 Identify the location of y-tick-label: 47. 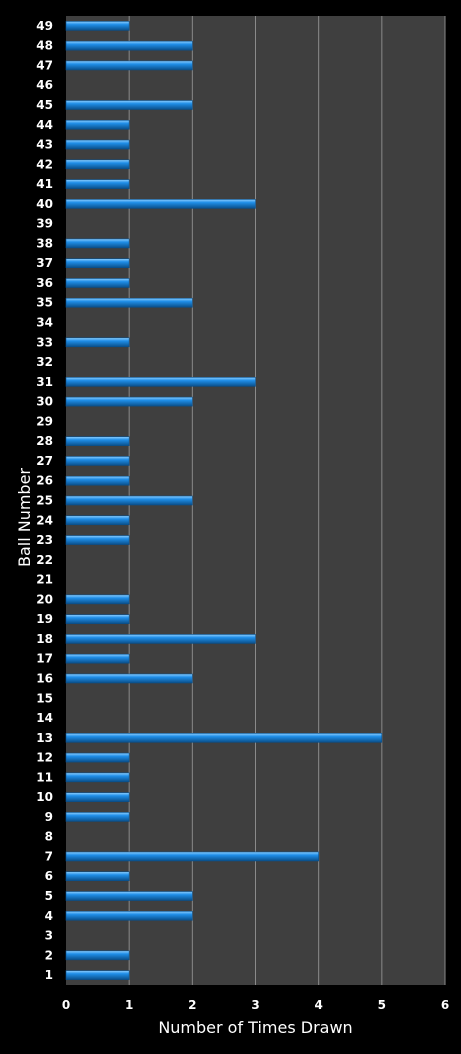
(44, 65).